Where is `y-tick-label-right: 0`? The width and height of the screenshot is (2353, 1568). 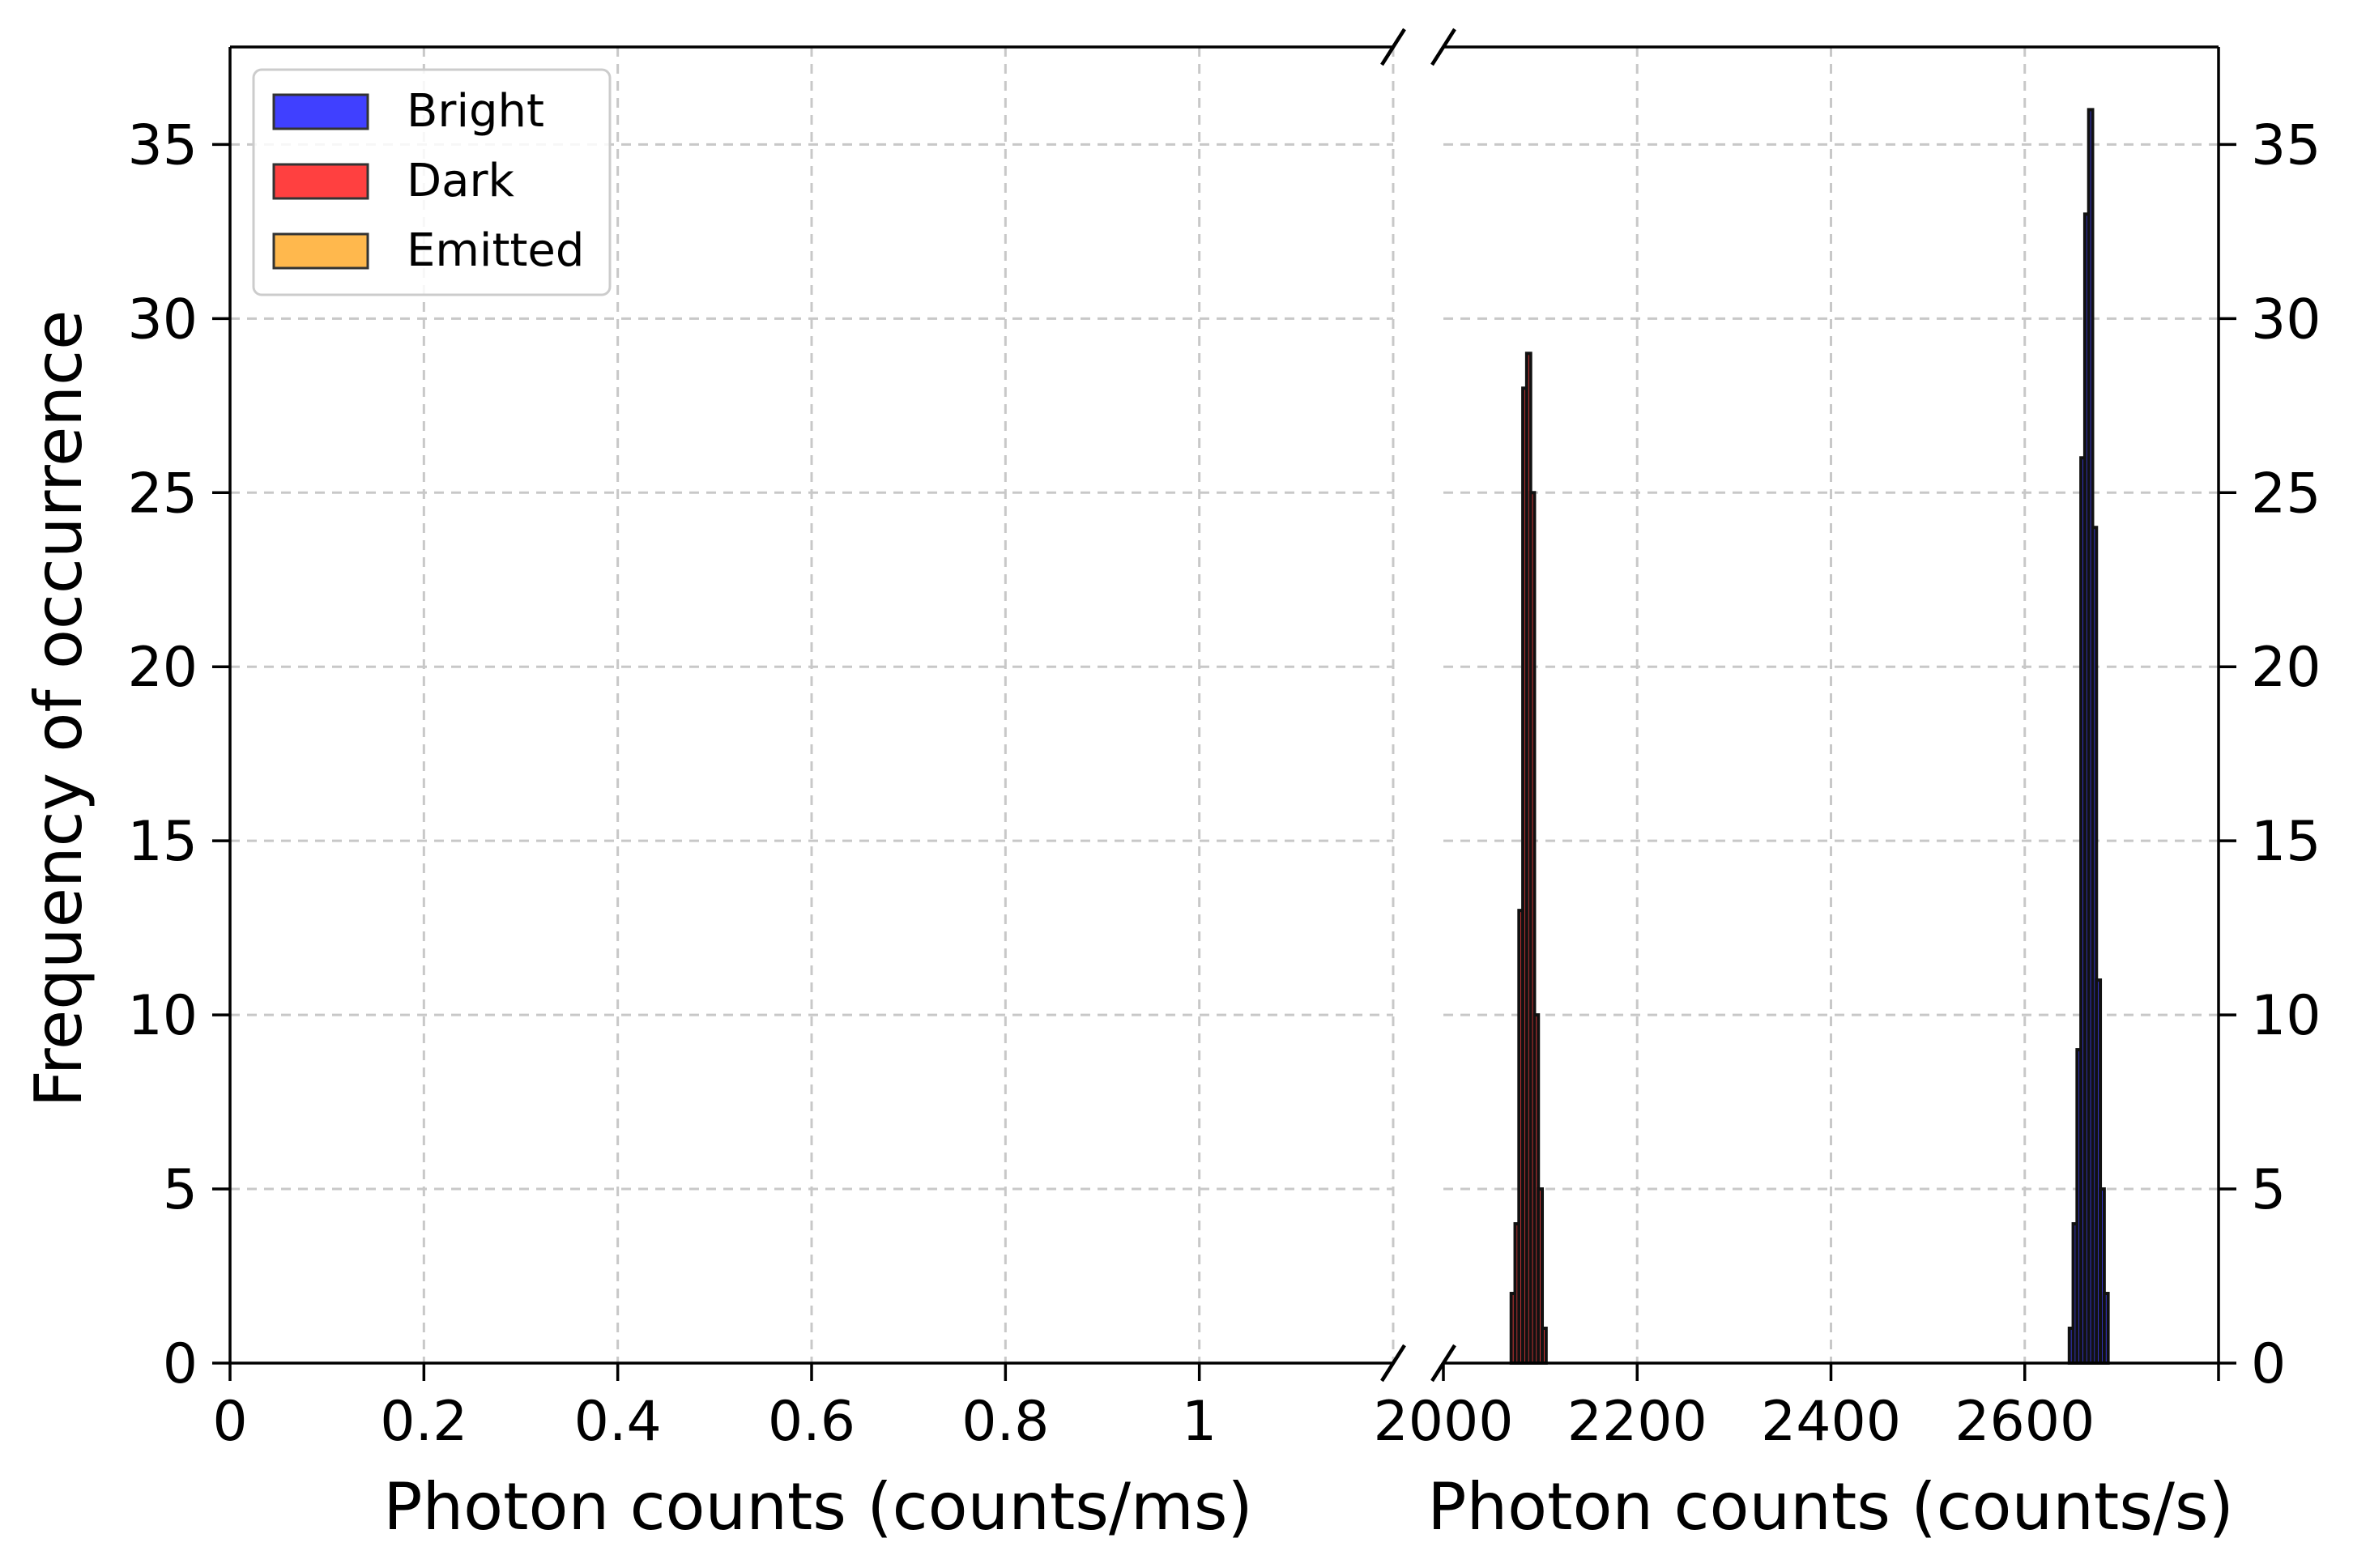 y-tick-label-right: 0 is located at coordinates (2268, 1364).